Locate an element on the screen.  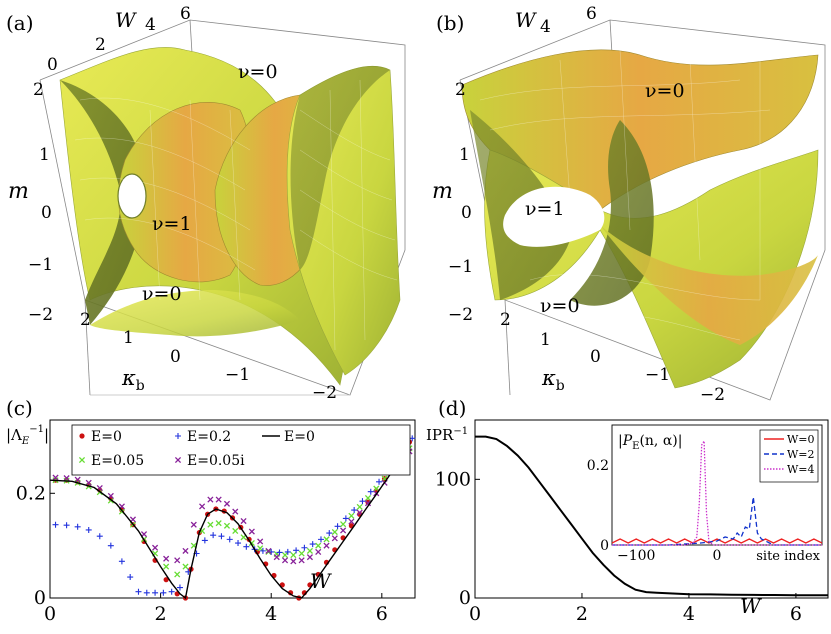
panel-b-ktick-2: 0 is located at coordinates (595, 357).